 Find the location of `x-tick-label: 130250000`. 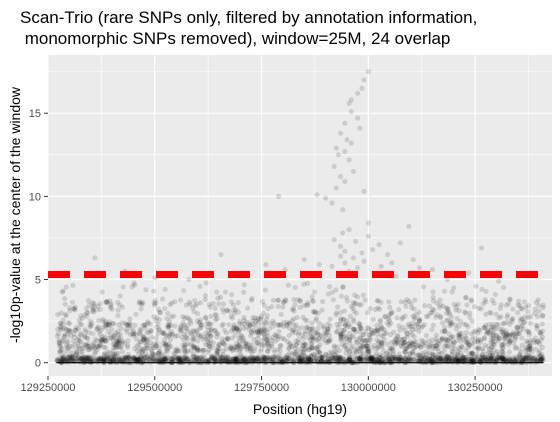

x-tick-label: 130250000 is located at coordinates (475, 388).